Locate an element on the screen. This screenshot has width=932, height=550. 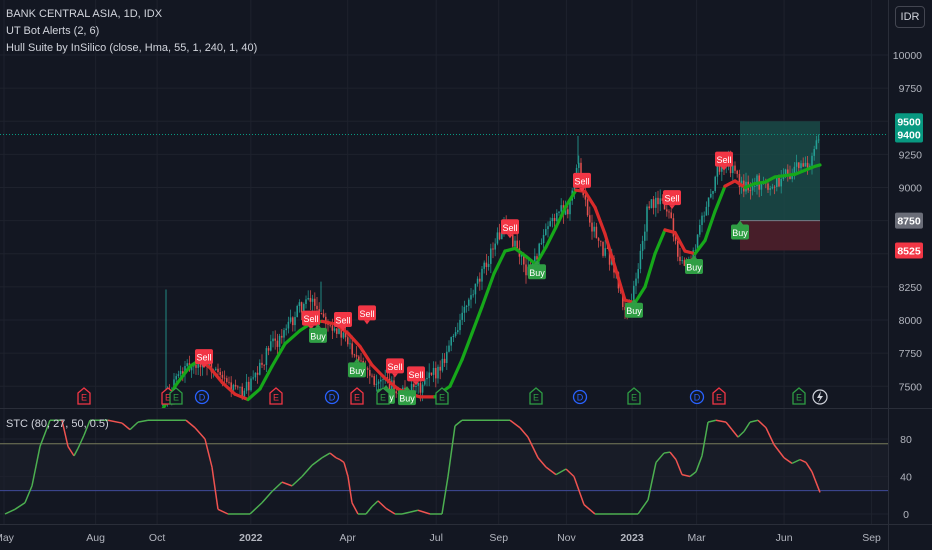
event-letter: D is located at coordinates (202, 398).